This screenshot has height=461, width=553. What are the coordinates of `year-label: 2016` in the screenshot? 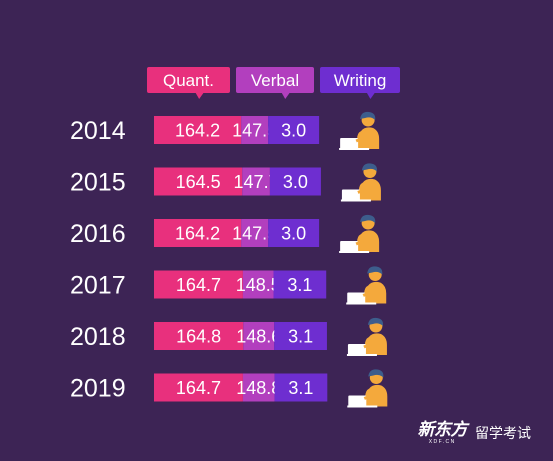 It's located at (98, 234).